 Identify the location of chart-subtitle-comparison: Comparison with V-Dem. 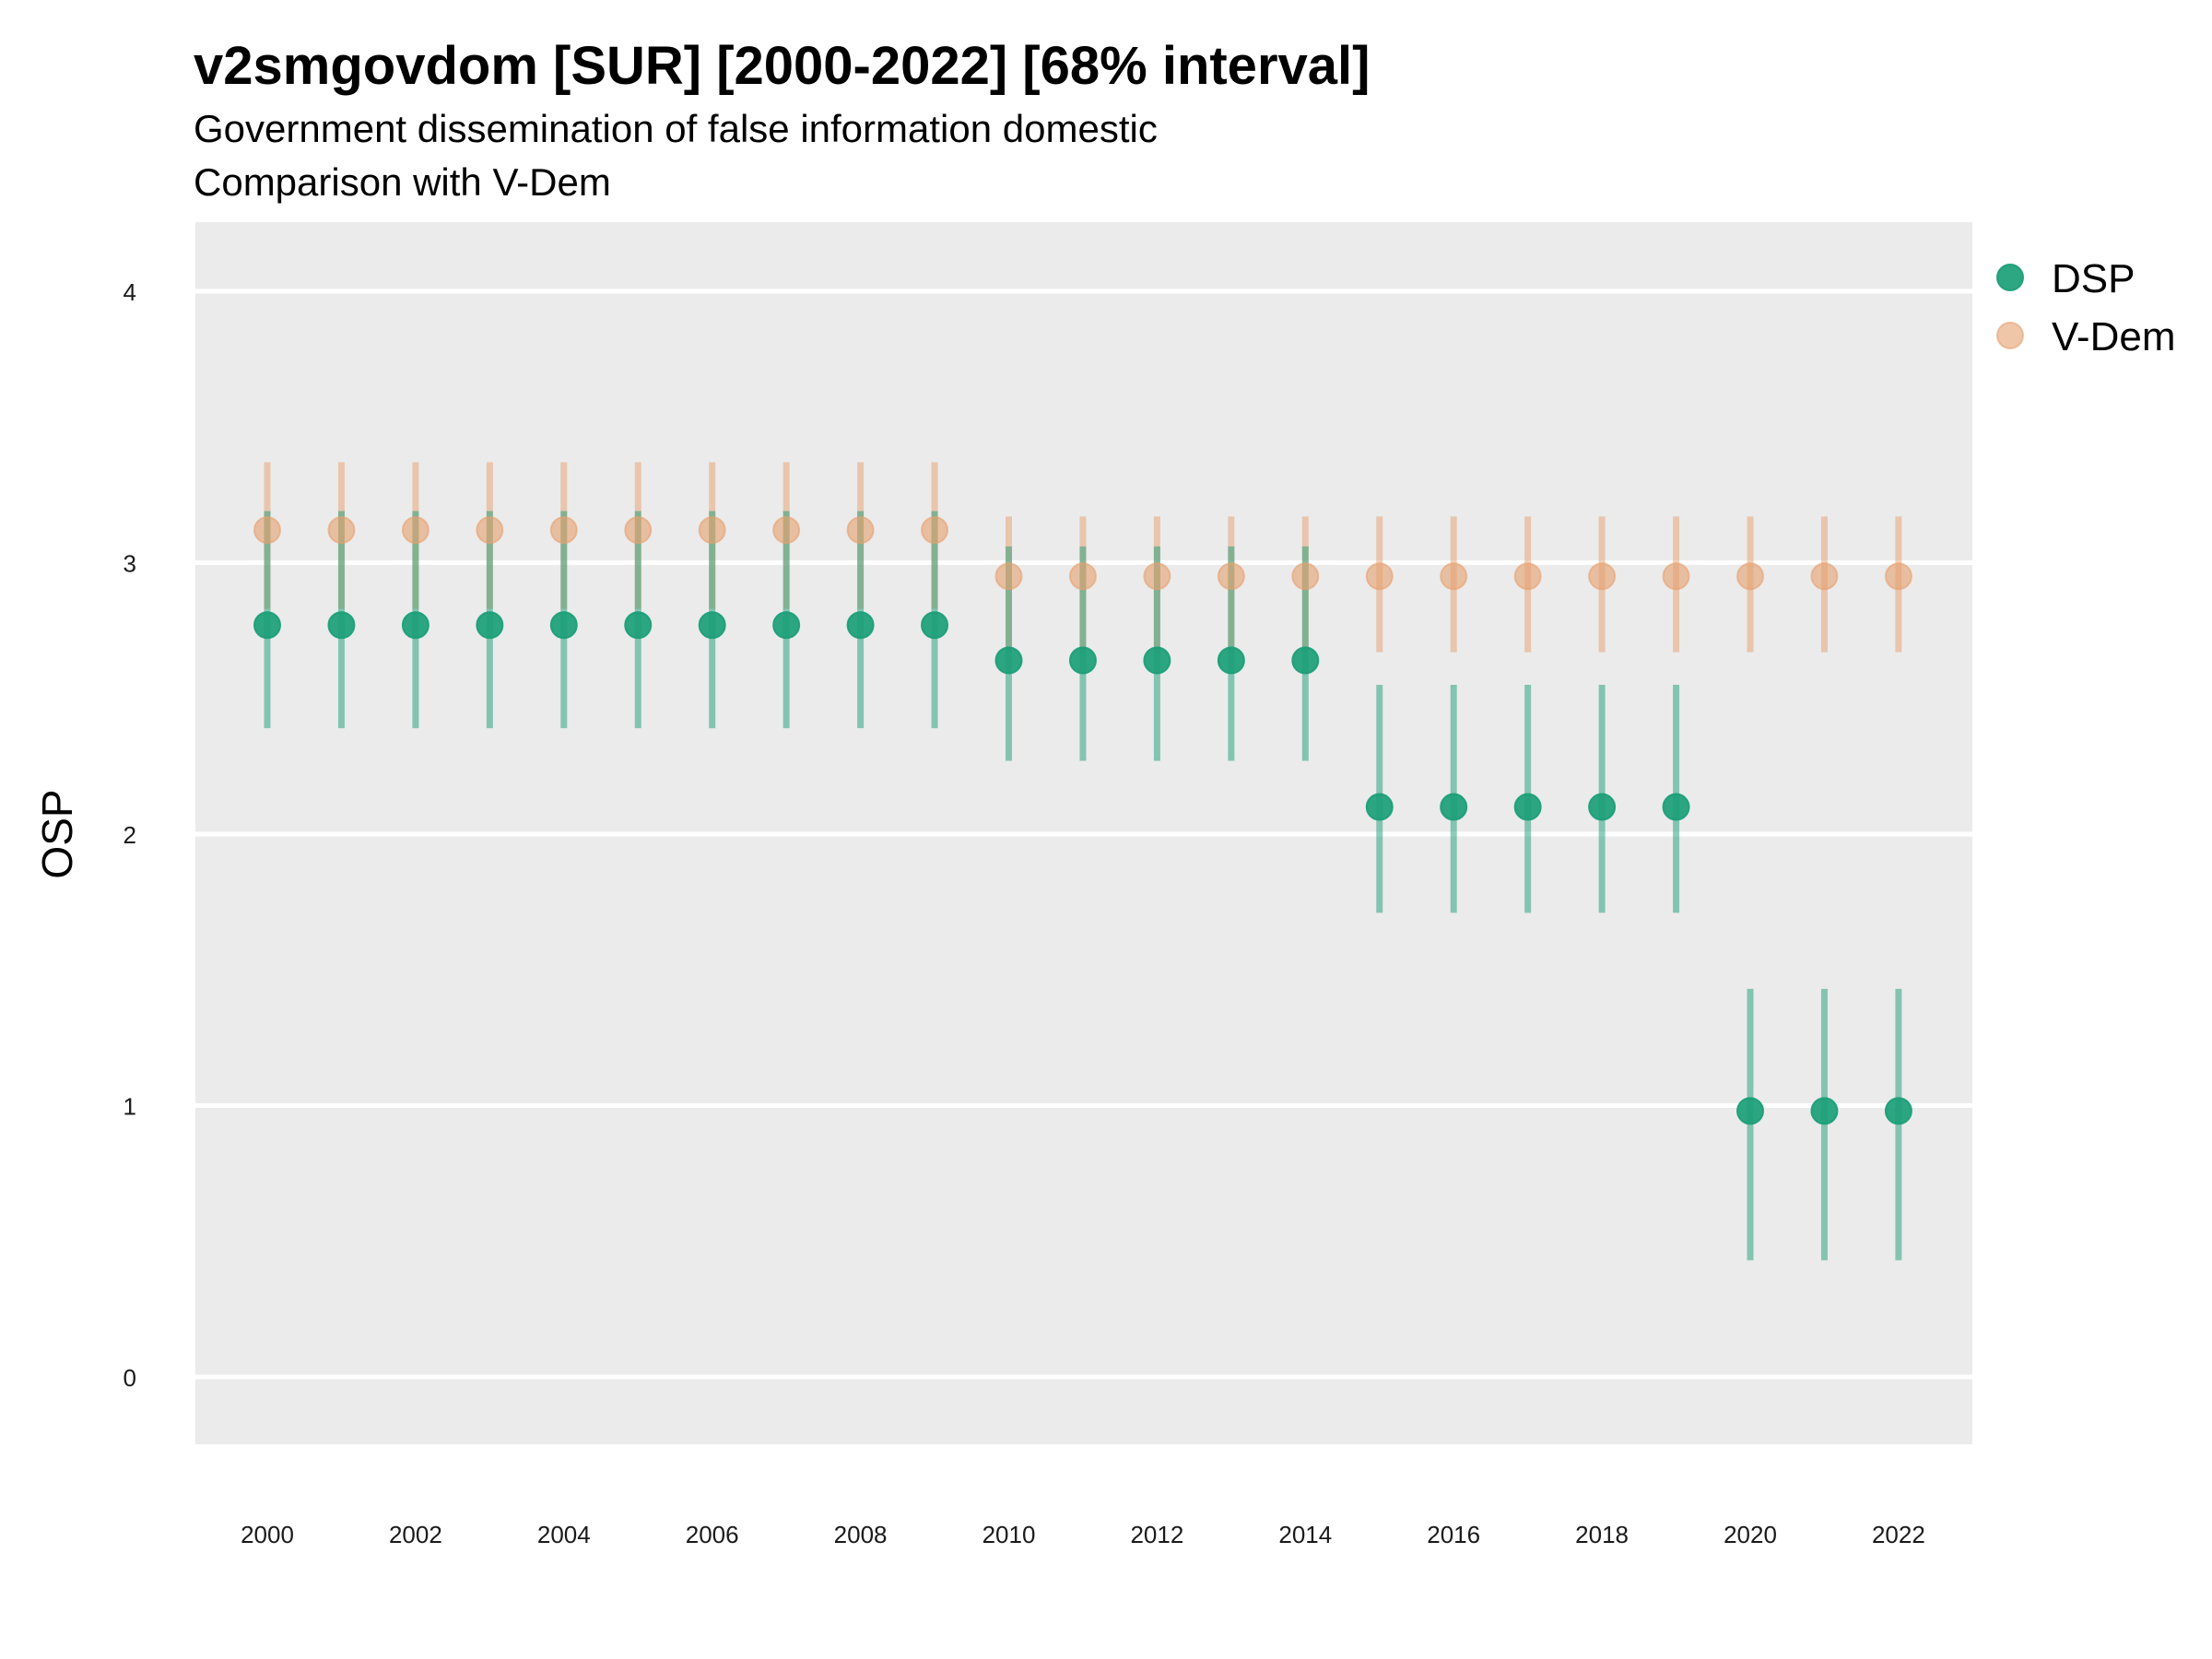
(402, 182).